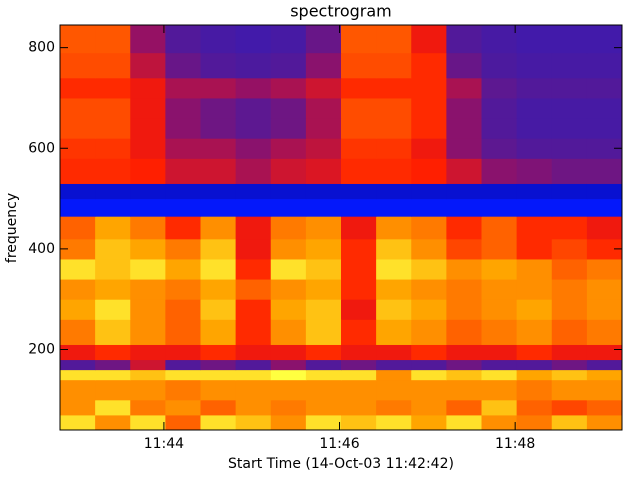  I want to click on y-axis-label: frequency, so click(12, 228).